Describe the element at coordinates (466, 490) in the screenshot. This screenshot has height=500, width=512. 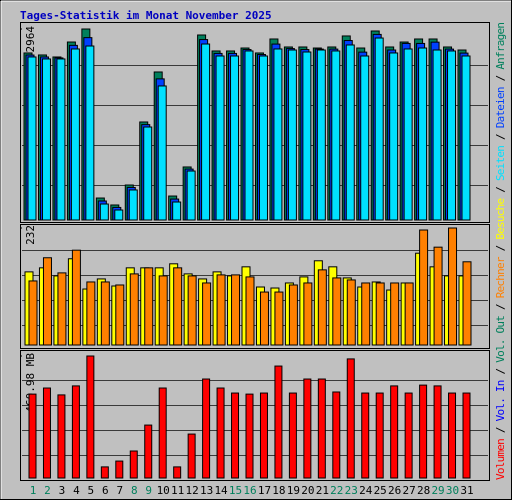
I see `x-tick-label: 31` at that location.